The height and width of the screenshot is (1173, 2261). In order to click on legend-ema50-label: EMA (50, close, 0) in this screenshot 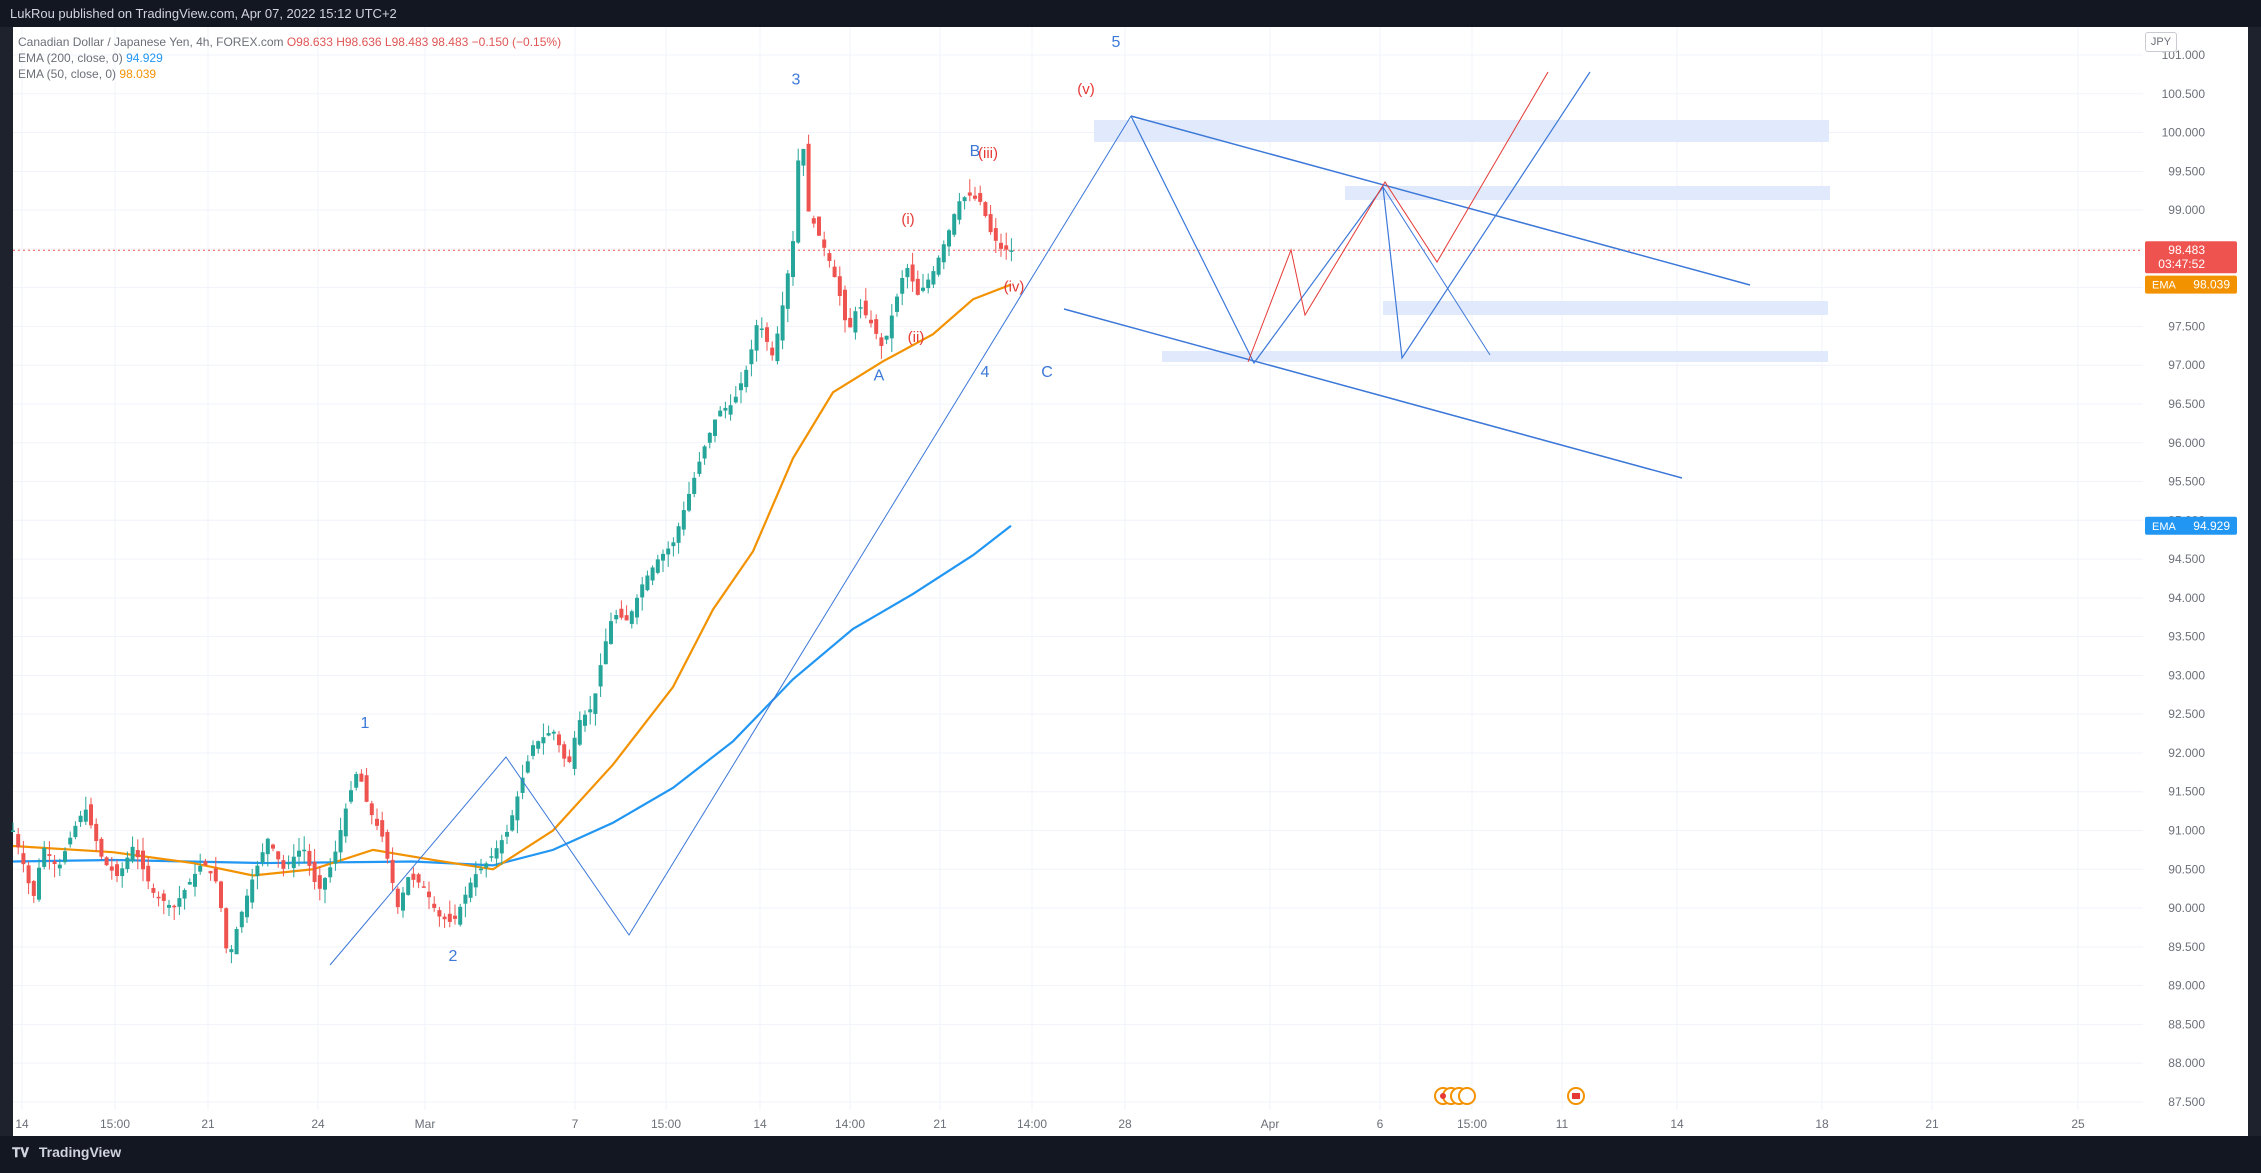, I will do `click(67, 74)`.